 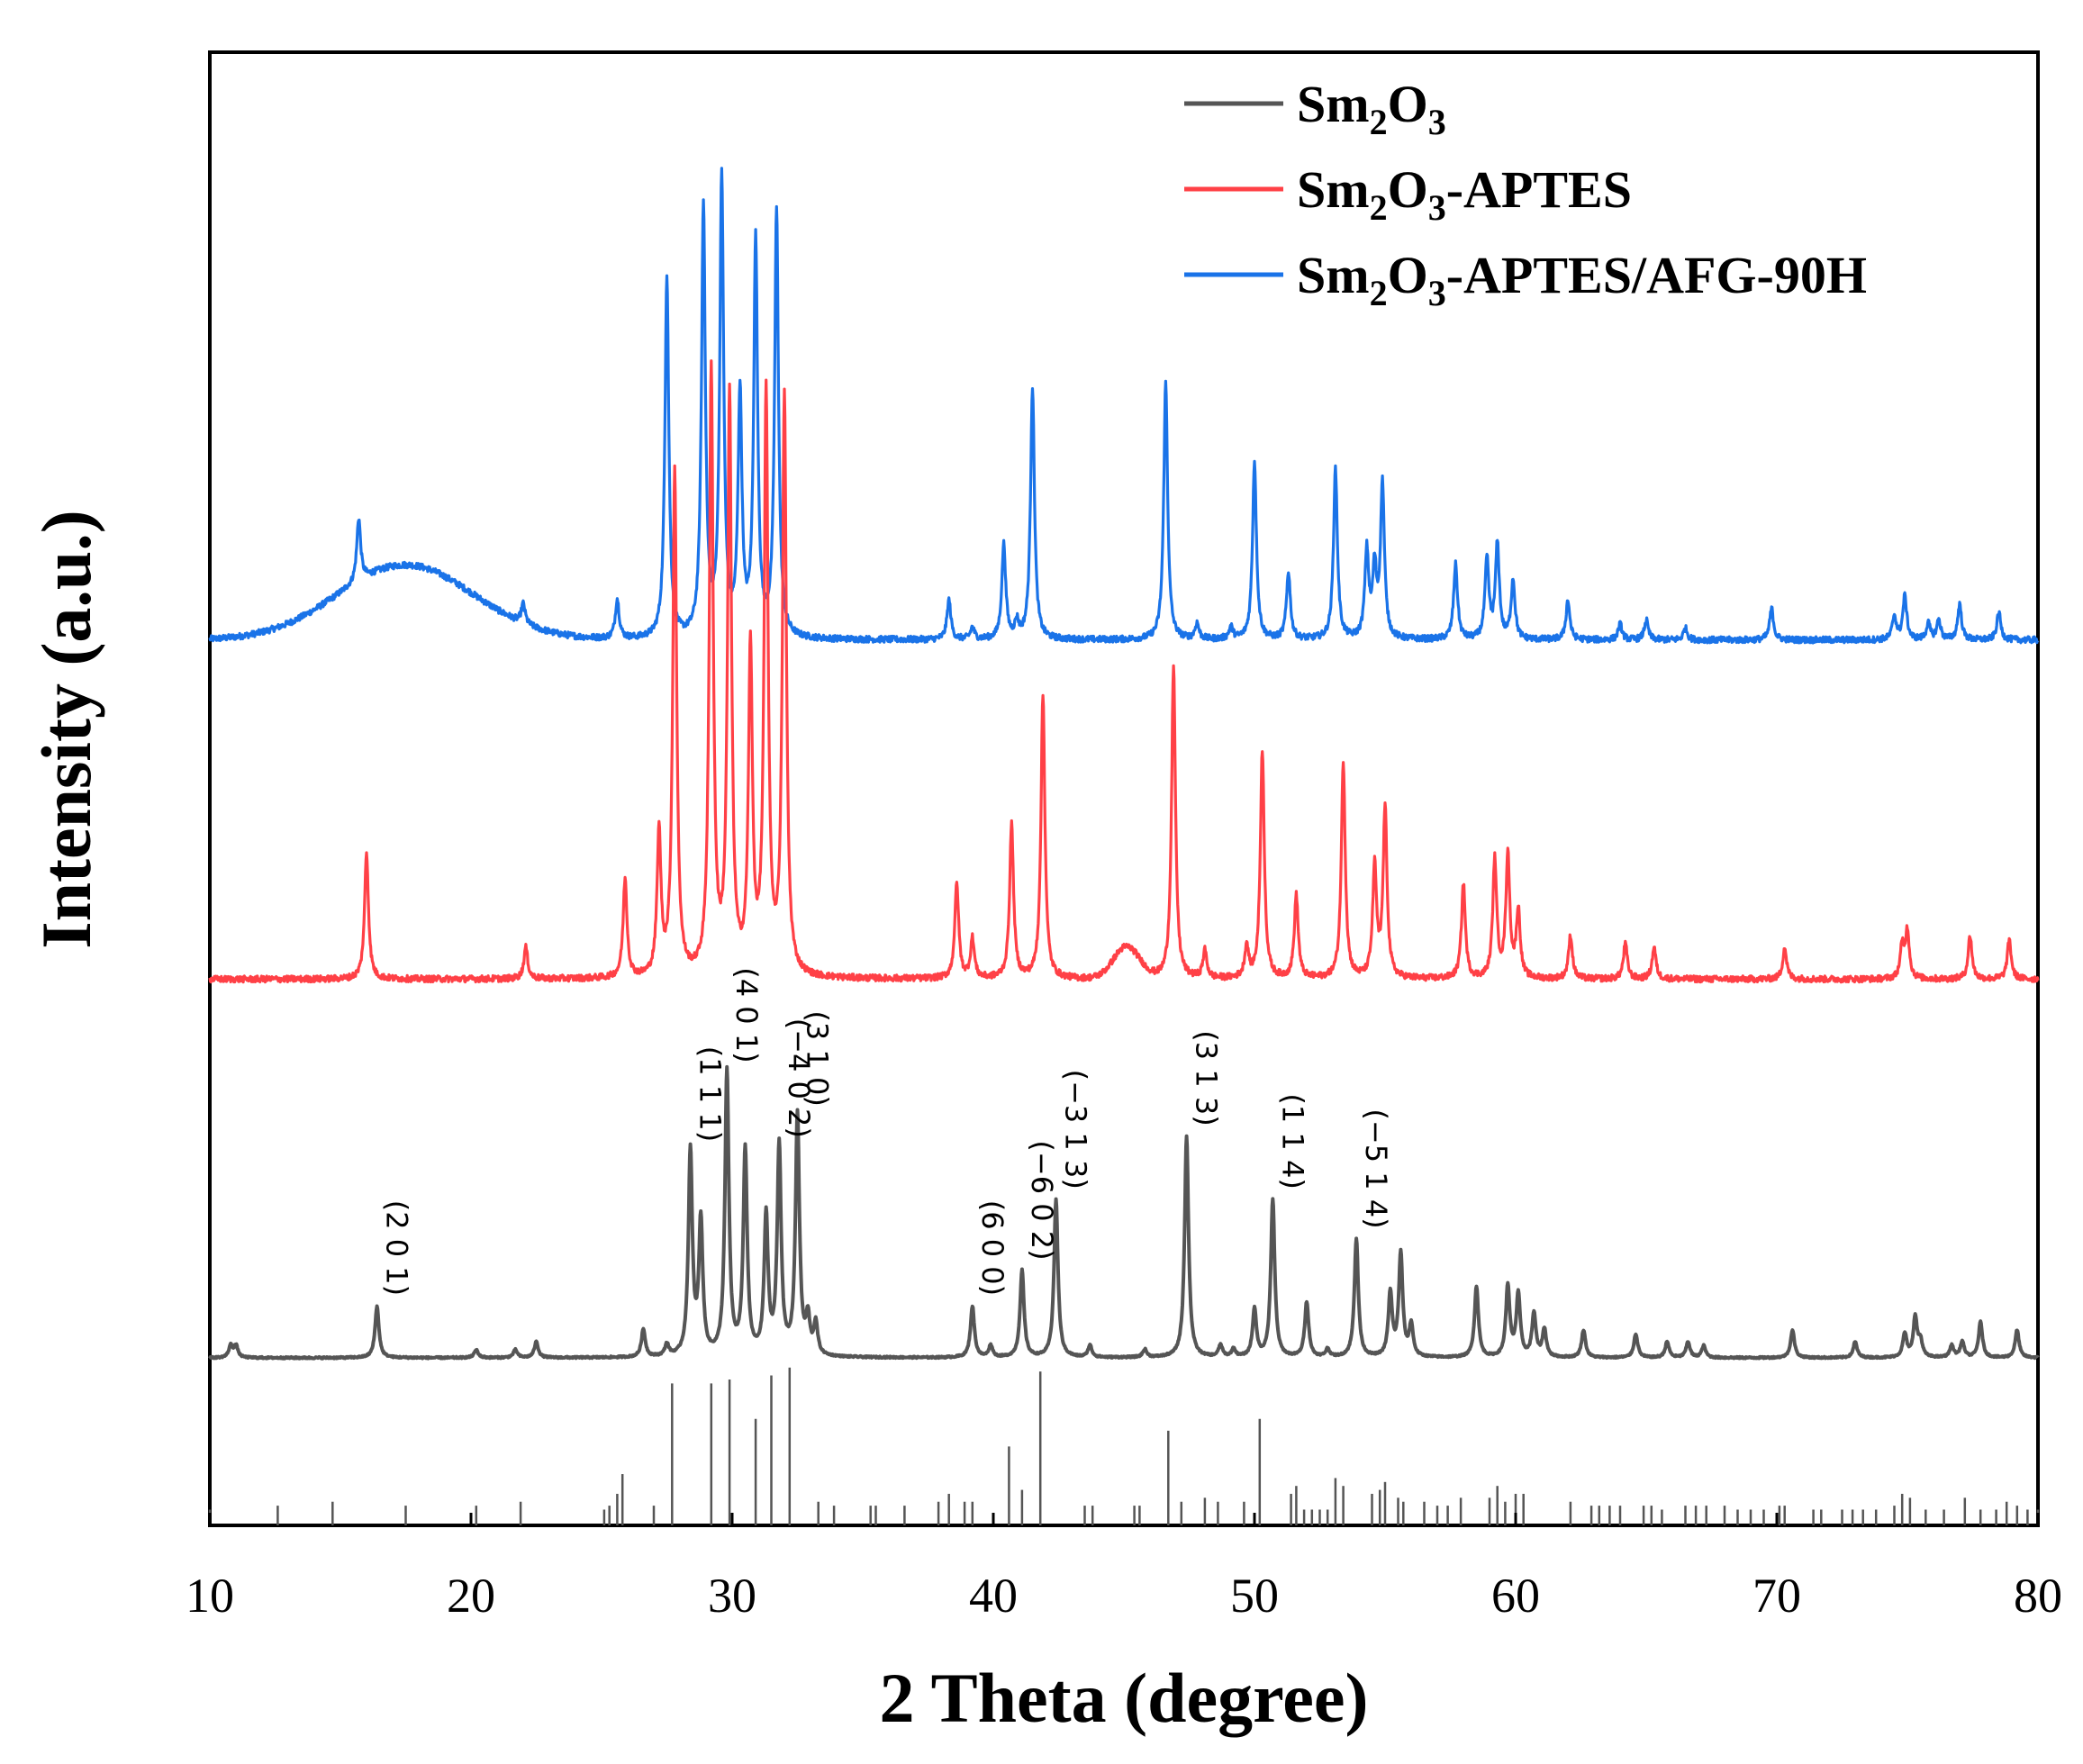 What do you see at coordinates (210, 1596) in the screenshot?
I see `x-tick-label-10: 10` at bounding box center [210, 1596].